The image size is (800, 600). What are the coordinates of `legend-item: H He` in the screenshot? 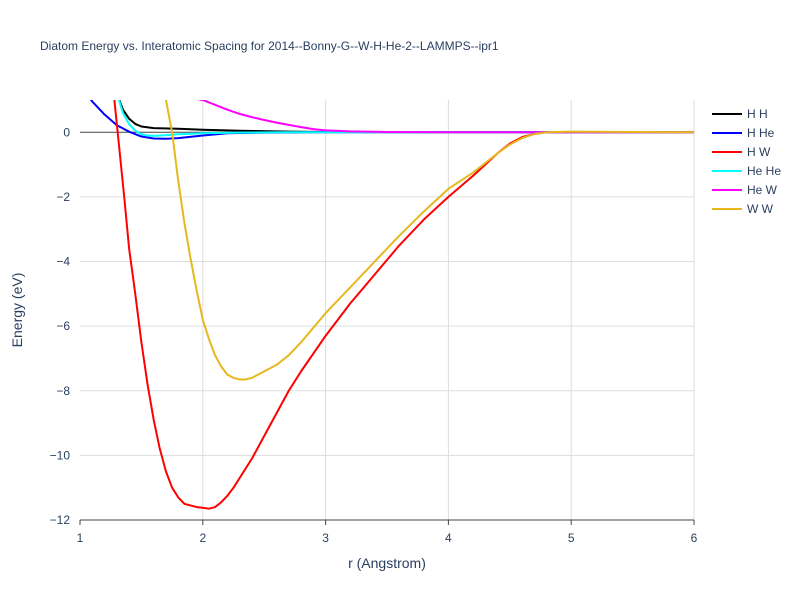 It's located at (743, 133).